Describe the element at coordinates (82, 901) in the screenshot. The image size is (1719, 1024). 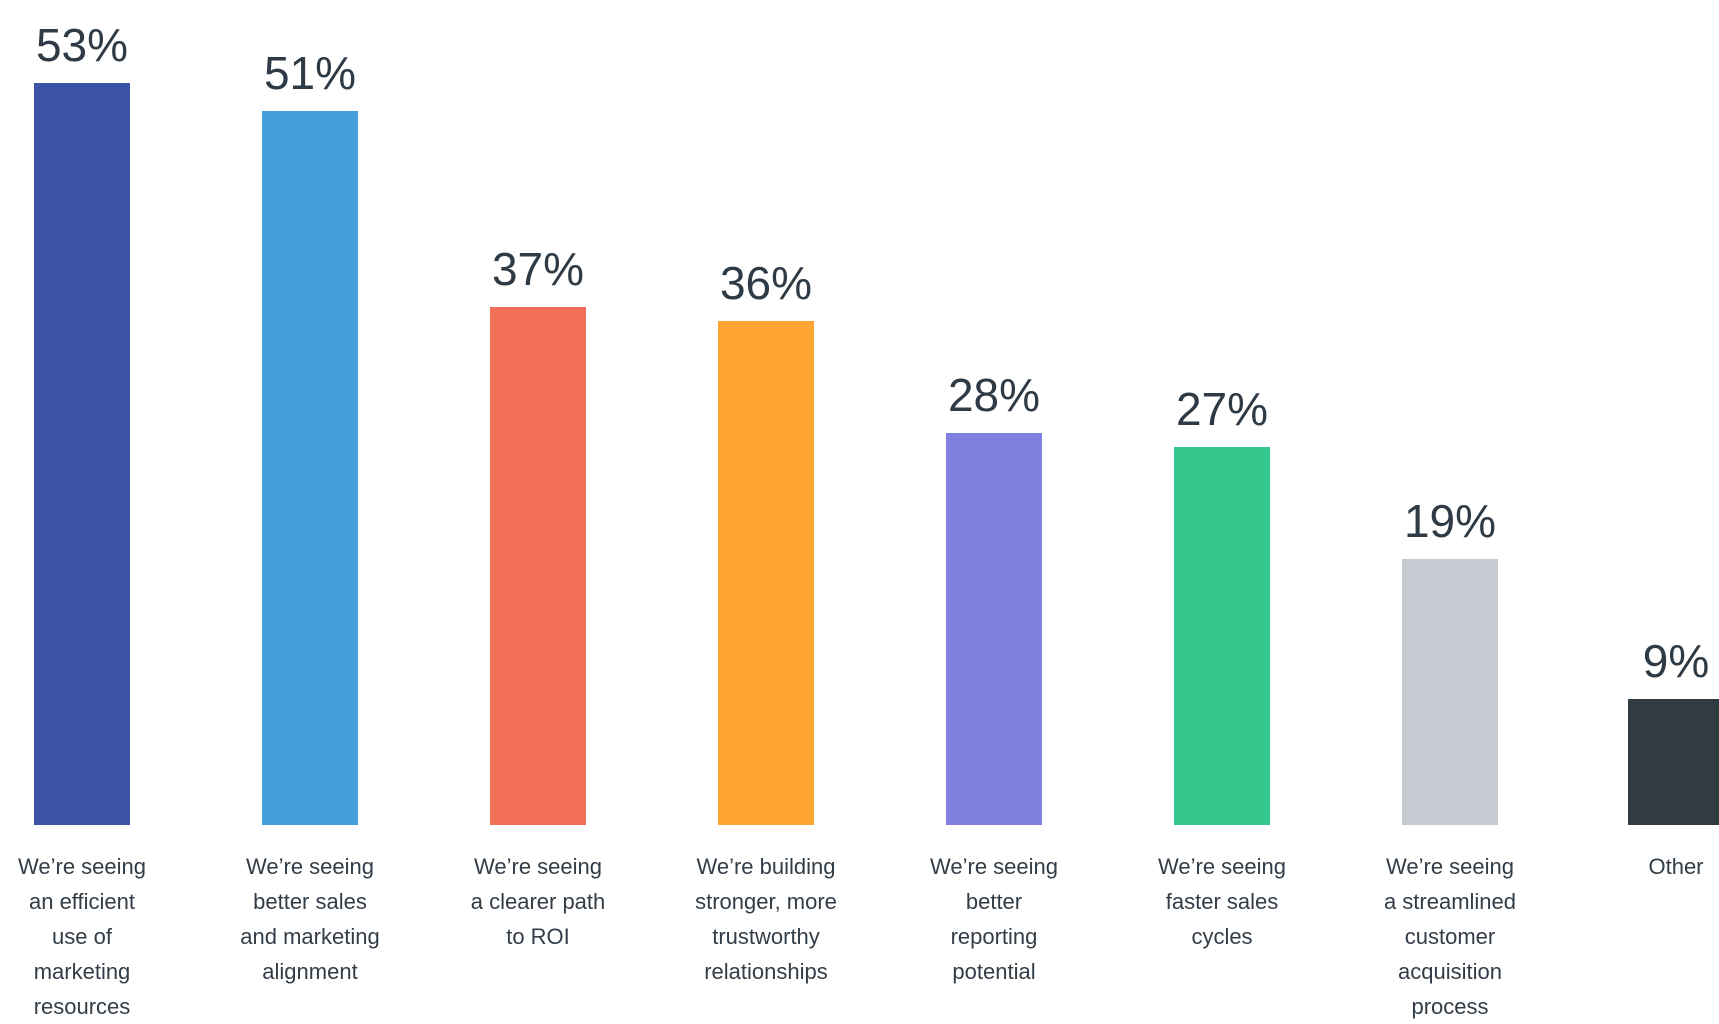
I see `category-label-line: an efficient` at that location.